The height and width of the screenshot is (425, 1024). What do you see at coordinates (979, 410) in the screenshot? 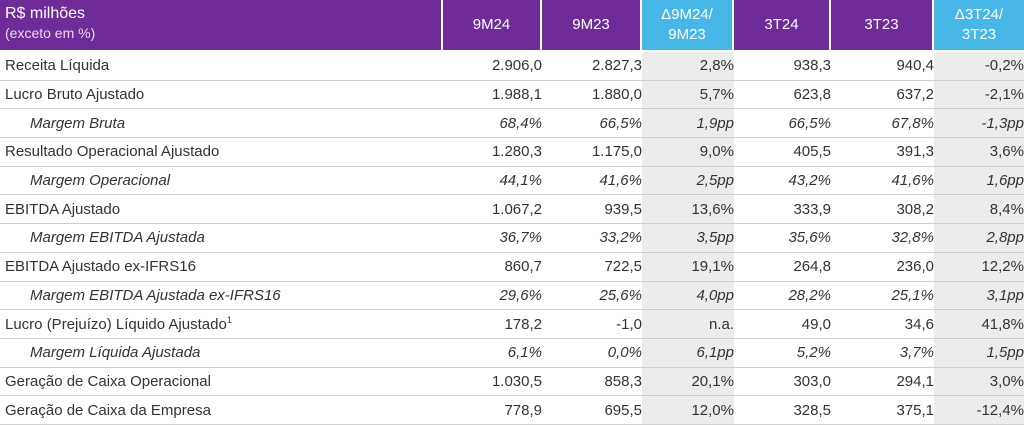
I see `table-cell: -12,4%` at bounding box center [979, 410].